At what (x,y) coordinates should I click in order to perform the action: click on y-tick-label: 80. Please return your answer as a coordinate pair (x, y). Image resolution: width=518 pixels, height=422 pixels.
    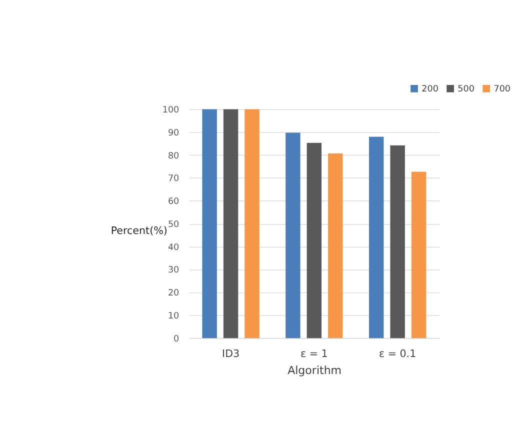
    Looking at the image, I should click on (174, 156).